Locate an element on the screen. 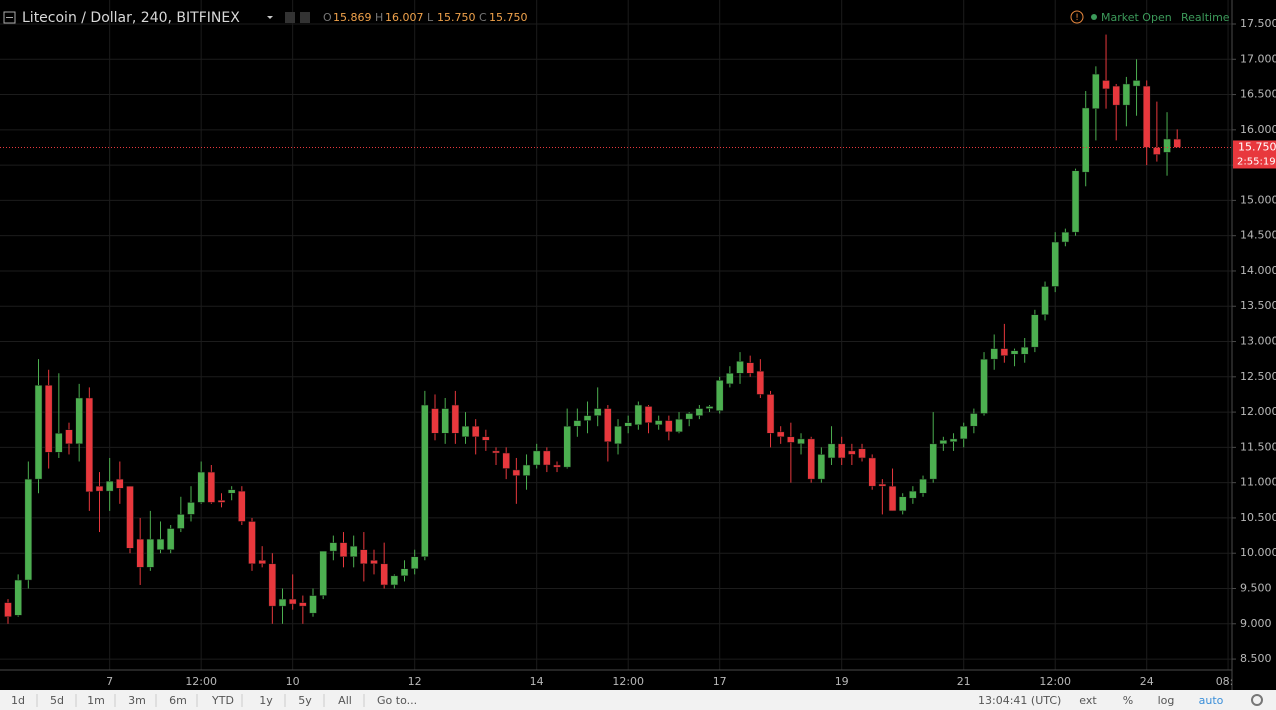 The image size is (1276, 710). x-axis: 7 12:00 10 12 14 12:00 17 19 21 12:00 24 08:0 is located at coordinates (673, 681).